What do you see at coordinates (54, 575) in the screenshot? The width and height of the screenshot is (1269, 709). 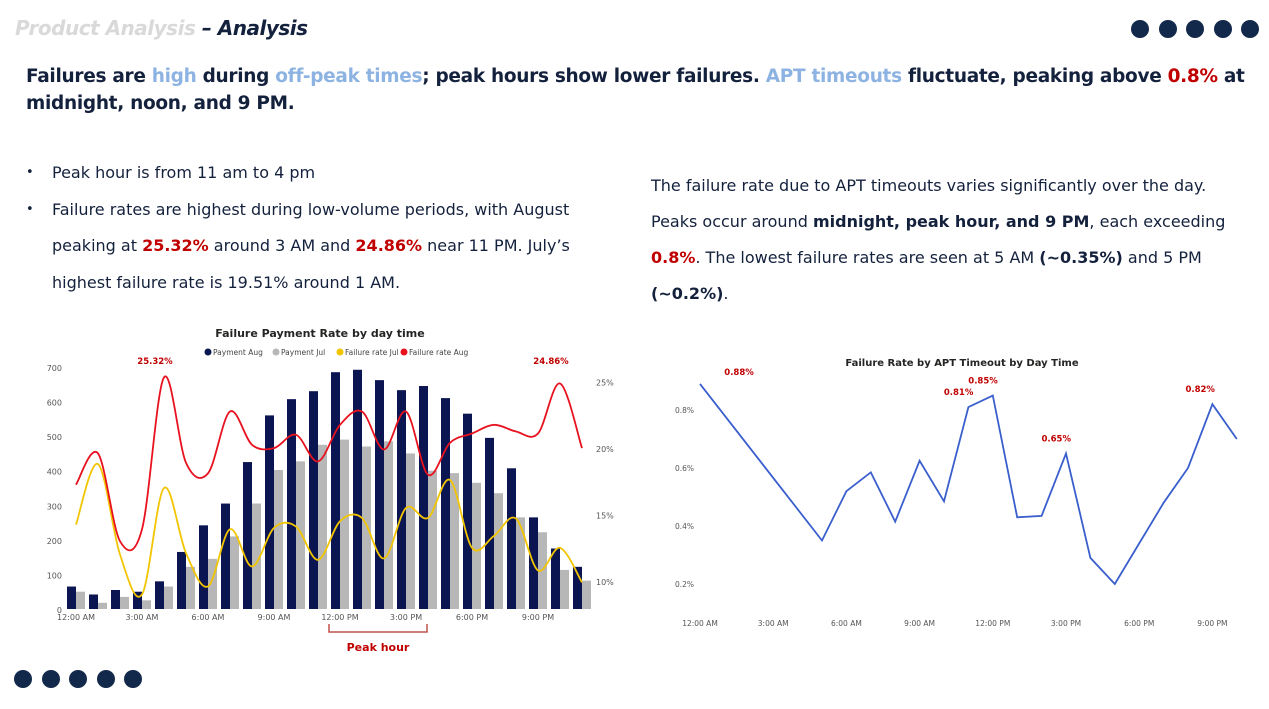 I see `y-tick-left: 100` at bounding box center [54, 575].